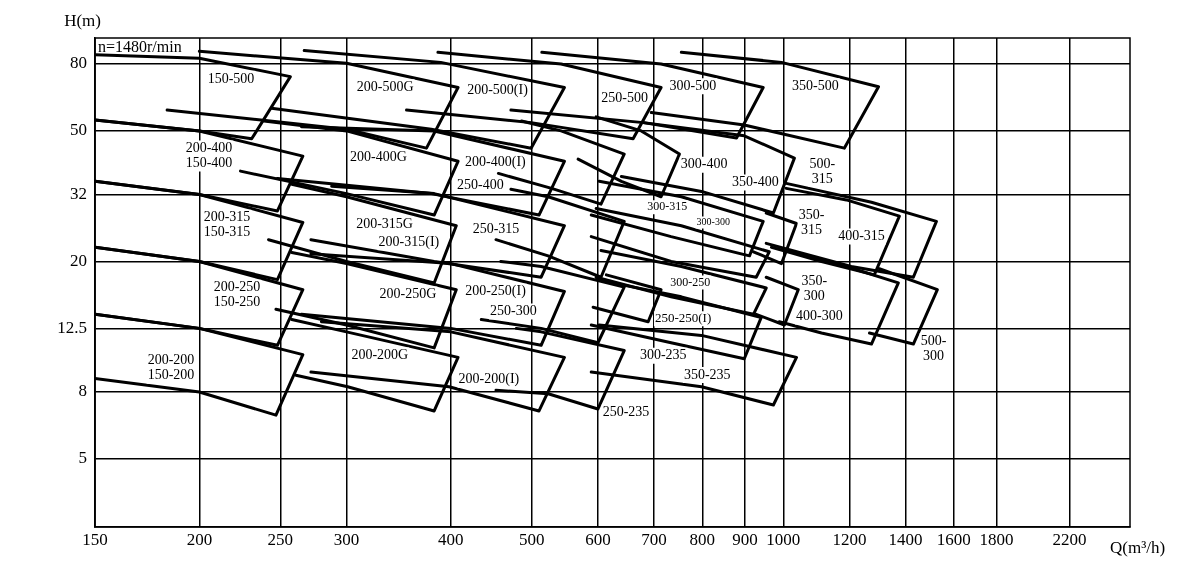 This screenshot has height=573, width=1200. I want to click on series-label: 200-400 150-400, so click(209, 155).